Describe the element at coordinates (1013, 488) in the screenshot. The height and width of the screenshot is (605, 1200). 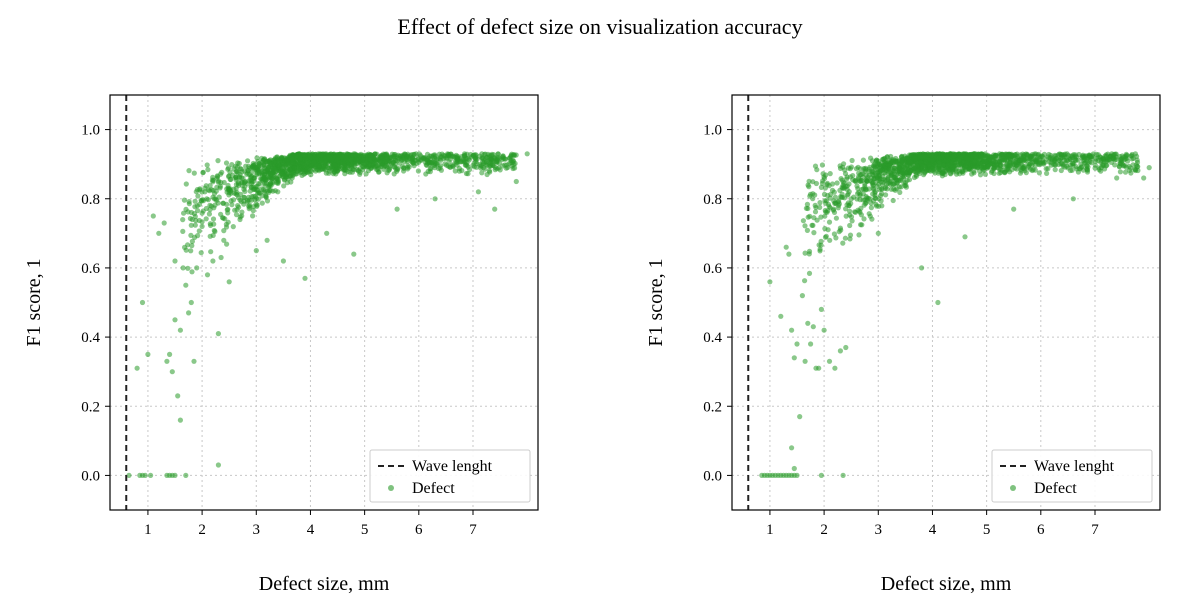
I see `legend-defect-swatch` at that location.